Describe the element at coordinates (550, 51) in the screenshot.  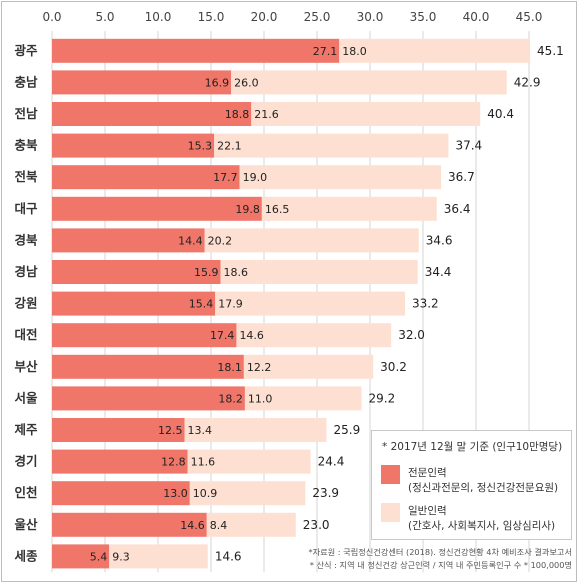
I see `label-total: 45.1` at that location.